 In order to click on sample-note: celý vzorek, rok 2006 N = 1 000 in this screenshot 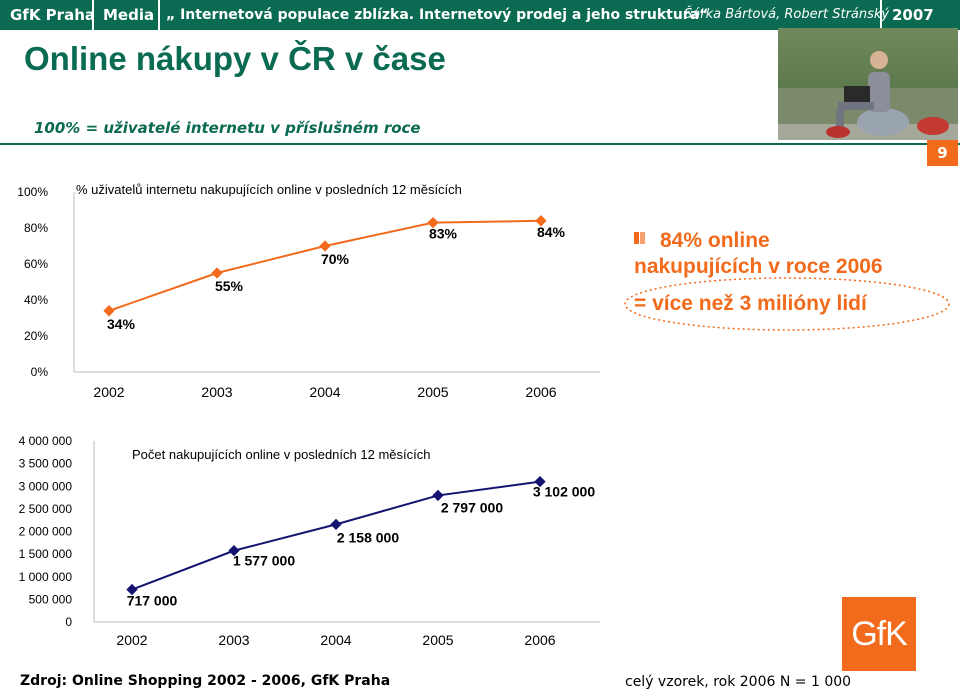, I will do `click(738, 682)`.